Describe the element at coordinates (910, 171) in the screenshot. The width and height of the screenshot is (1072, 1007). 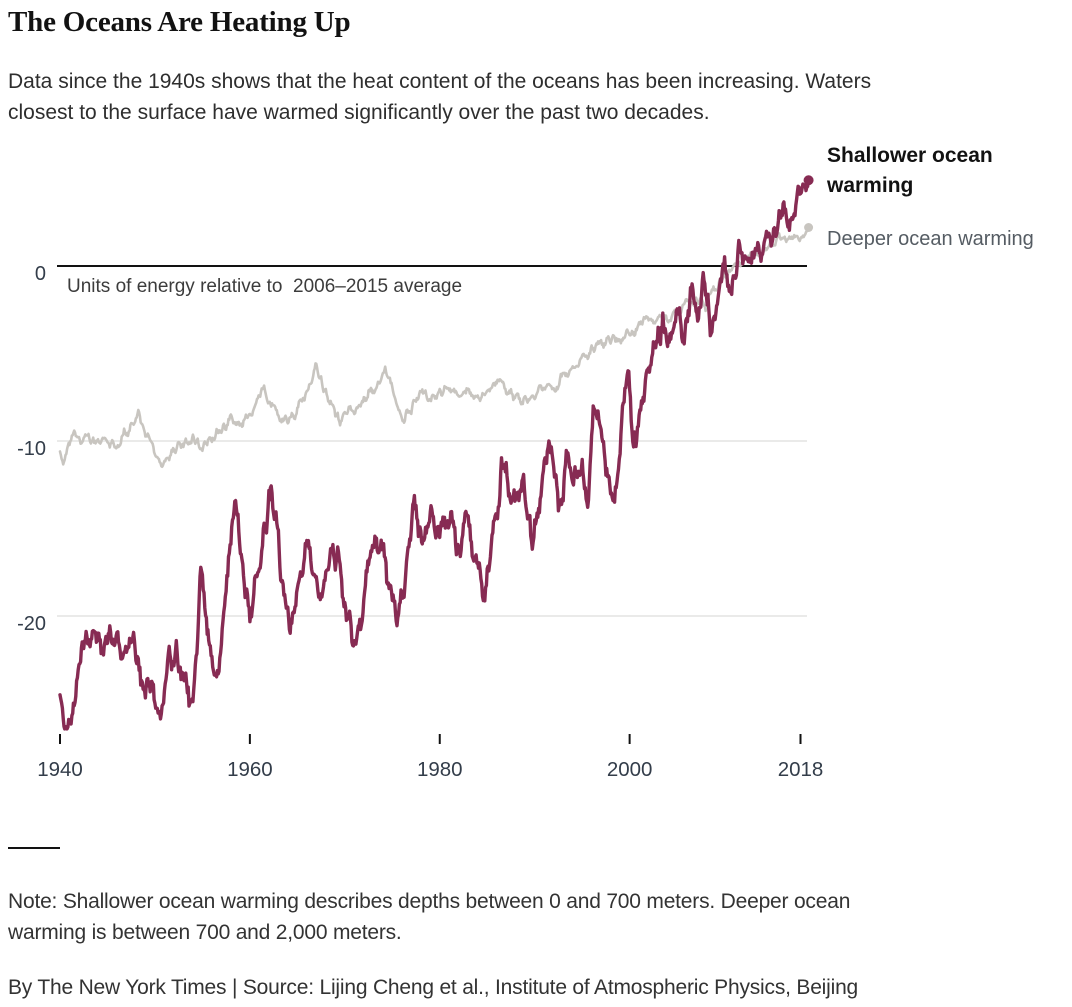
I see `legend-shallower-label: Shallower ocean warming` at that location.